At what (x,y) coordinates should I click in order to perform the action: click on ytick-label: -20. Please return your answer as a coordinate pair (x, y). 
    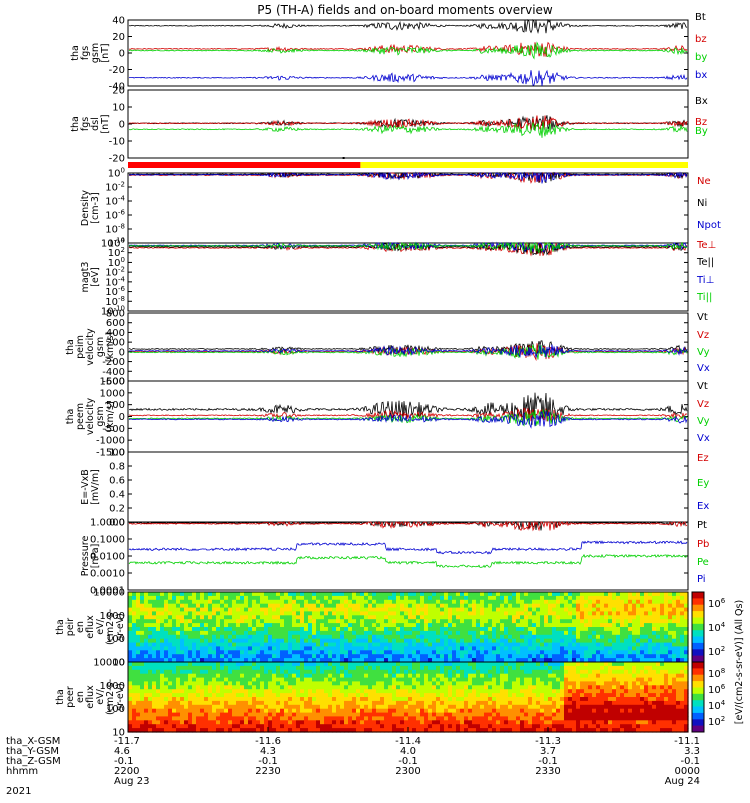
    Looking at the image, I should click on (117, 159).